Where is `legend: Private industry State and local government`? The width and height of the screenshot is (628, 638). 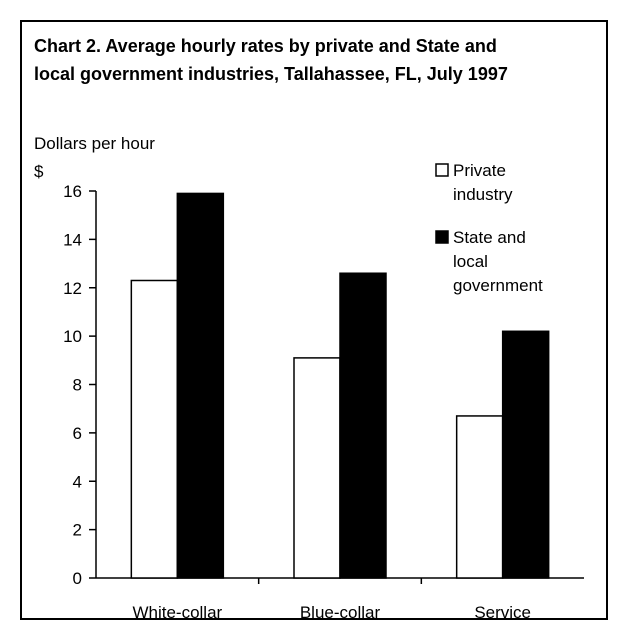
legend: Private industry State and local government is located at coordinates (489, 228).